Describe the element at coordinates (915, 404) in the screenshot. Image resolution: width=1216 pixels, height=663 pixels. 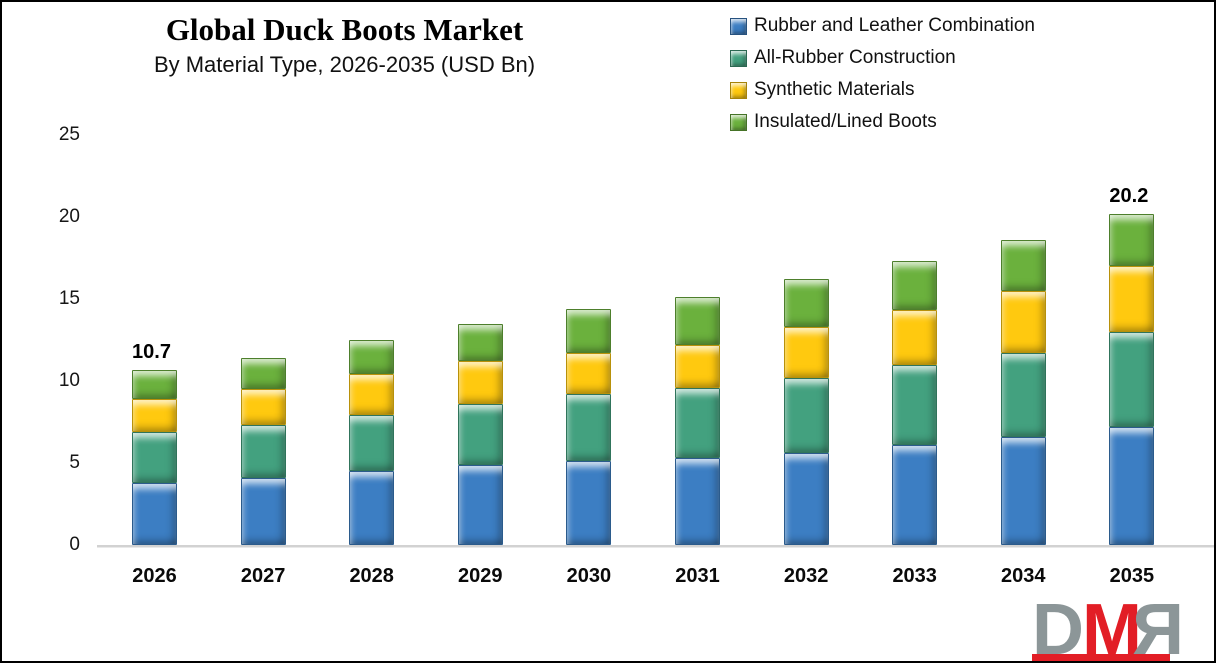
I see `bar-segment-2033-s1` at that location.